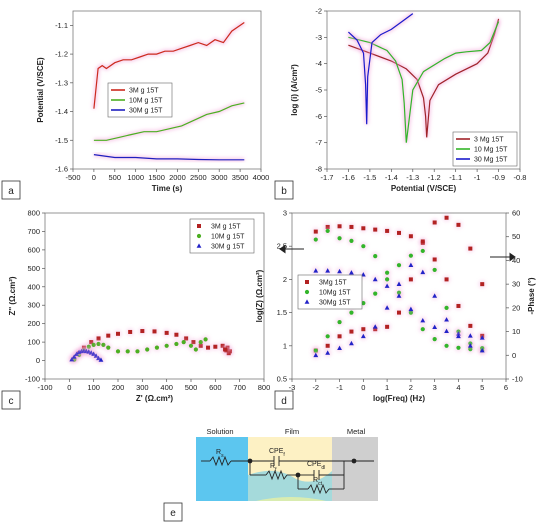 Image resolution: width=550 pixels, height=529 pixels. What do you see at coordinates (477, 177) in the screenshot?
I see `x-tick-label: -1` at bounding box center [477, 177].